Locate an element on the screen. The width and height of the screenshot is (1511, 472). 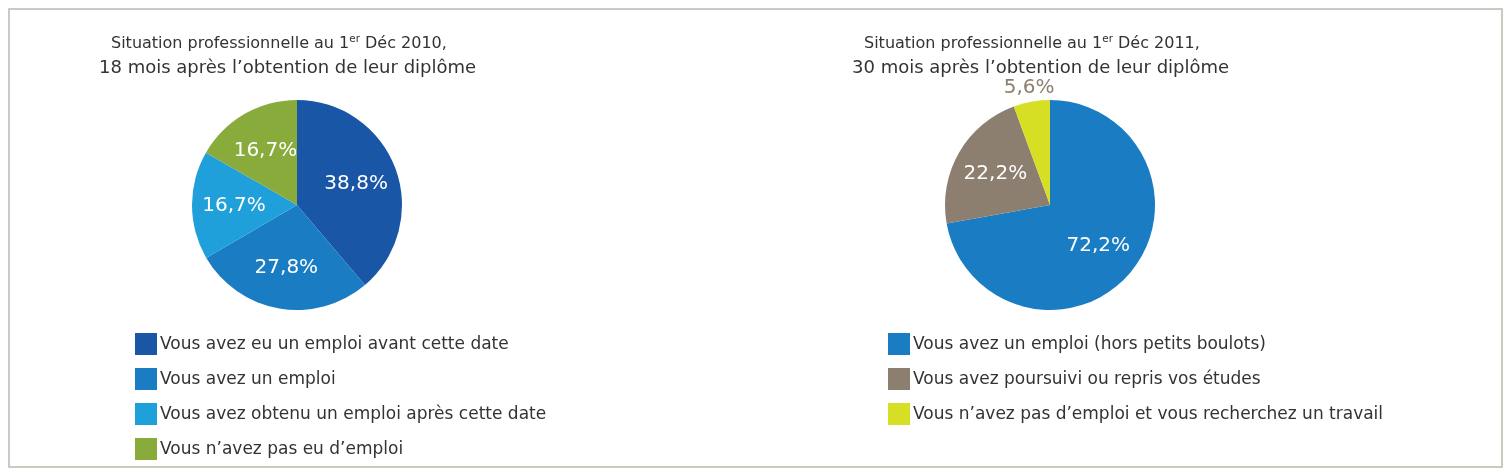
chart-subtitle: 30 mois après l’obtention de leur diplôme is located at coordinates (1041, 66).